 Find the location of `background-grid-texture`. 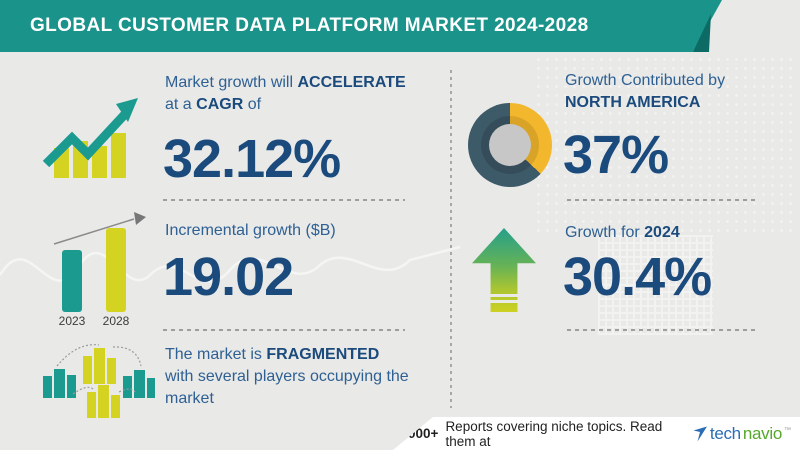

background-grid-texture is located at coordinates (655, 285).